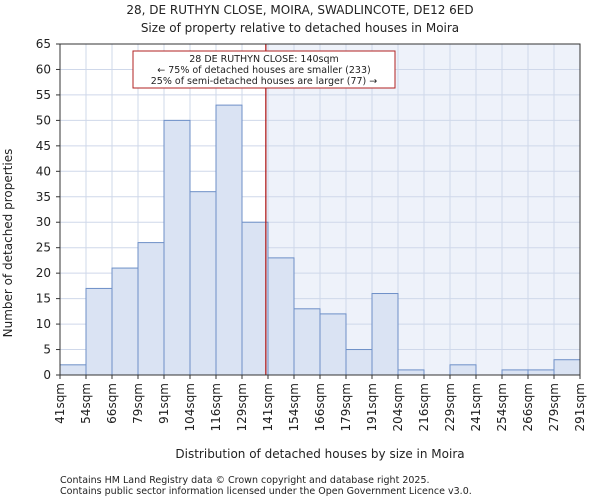  What do you see at coordinates (43, 197) in the screenshot?
I see `y-tick-label: 35` at bounding box center [43, 197].